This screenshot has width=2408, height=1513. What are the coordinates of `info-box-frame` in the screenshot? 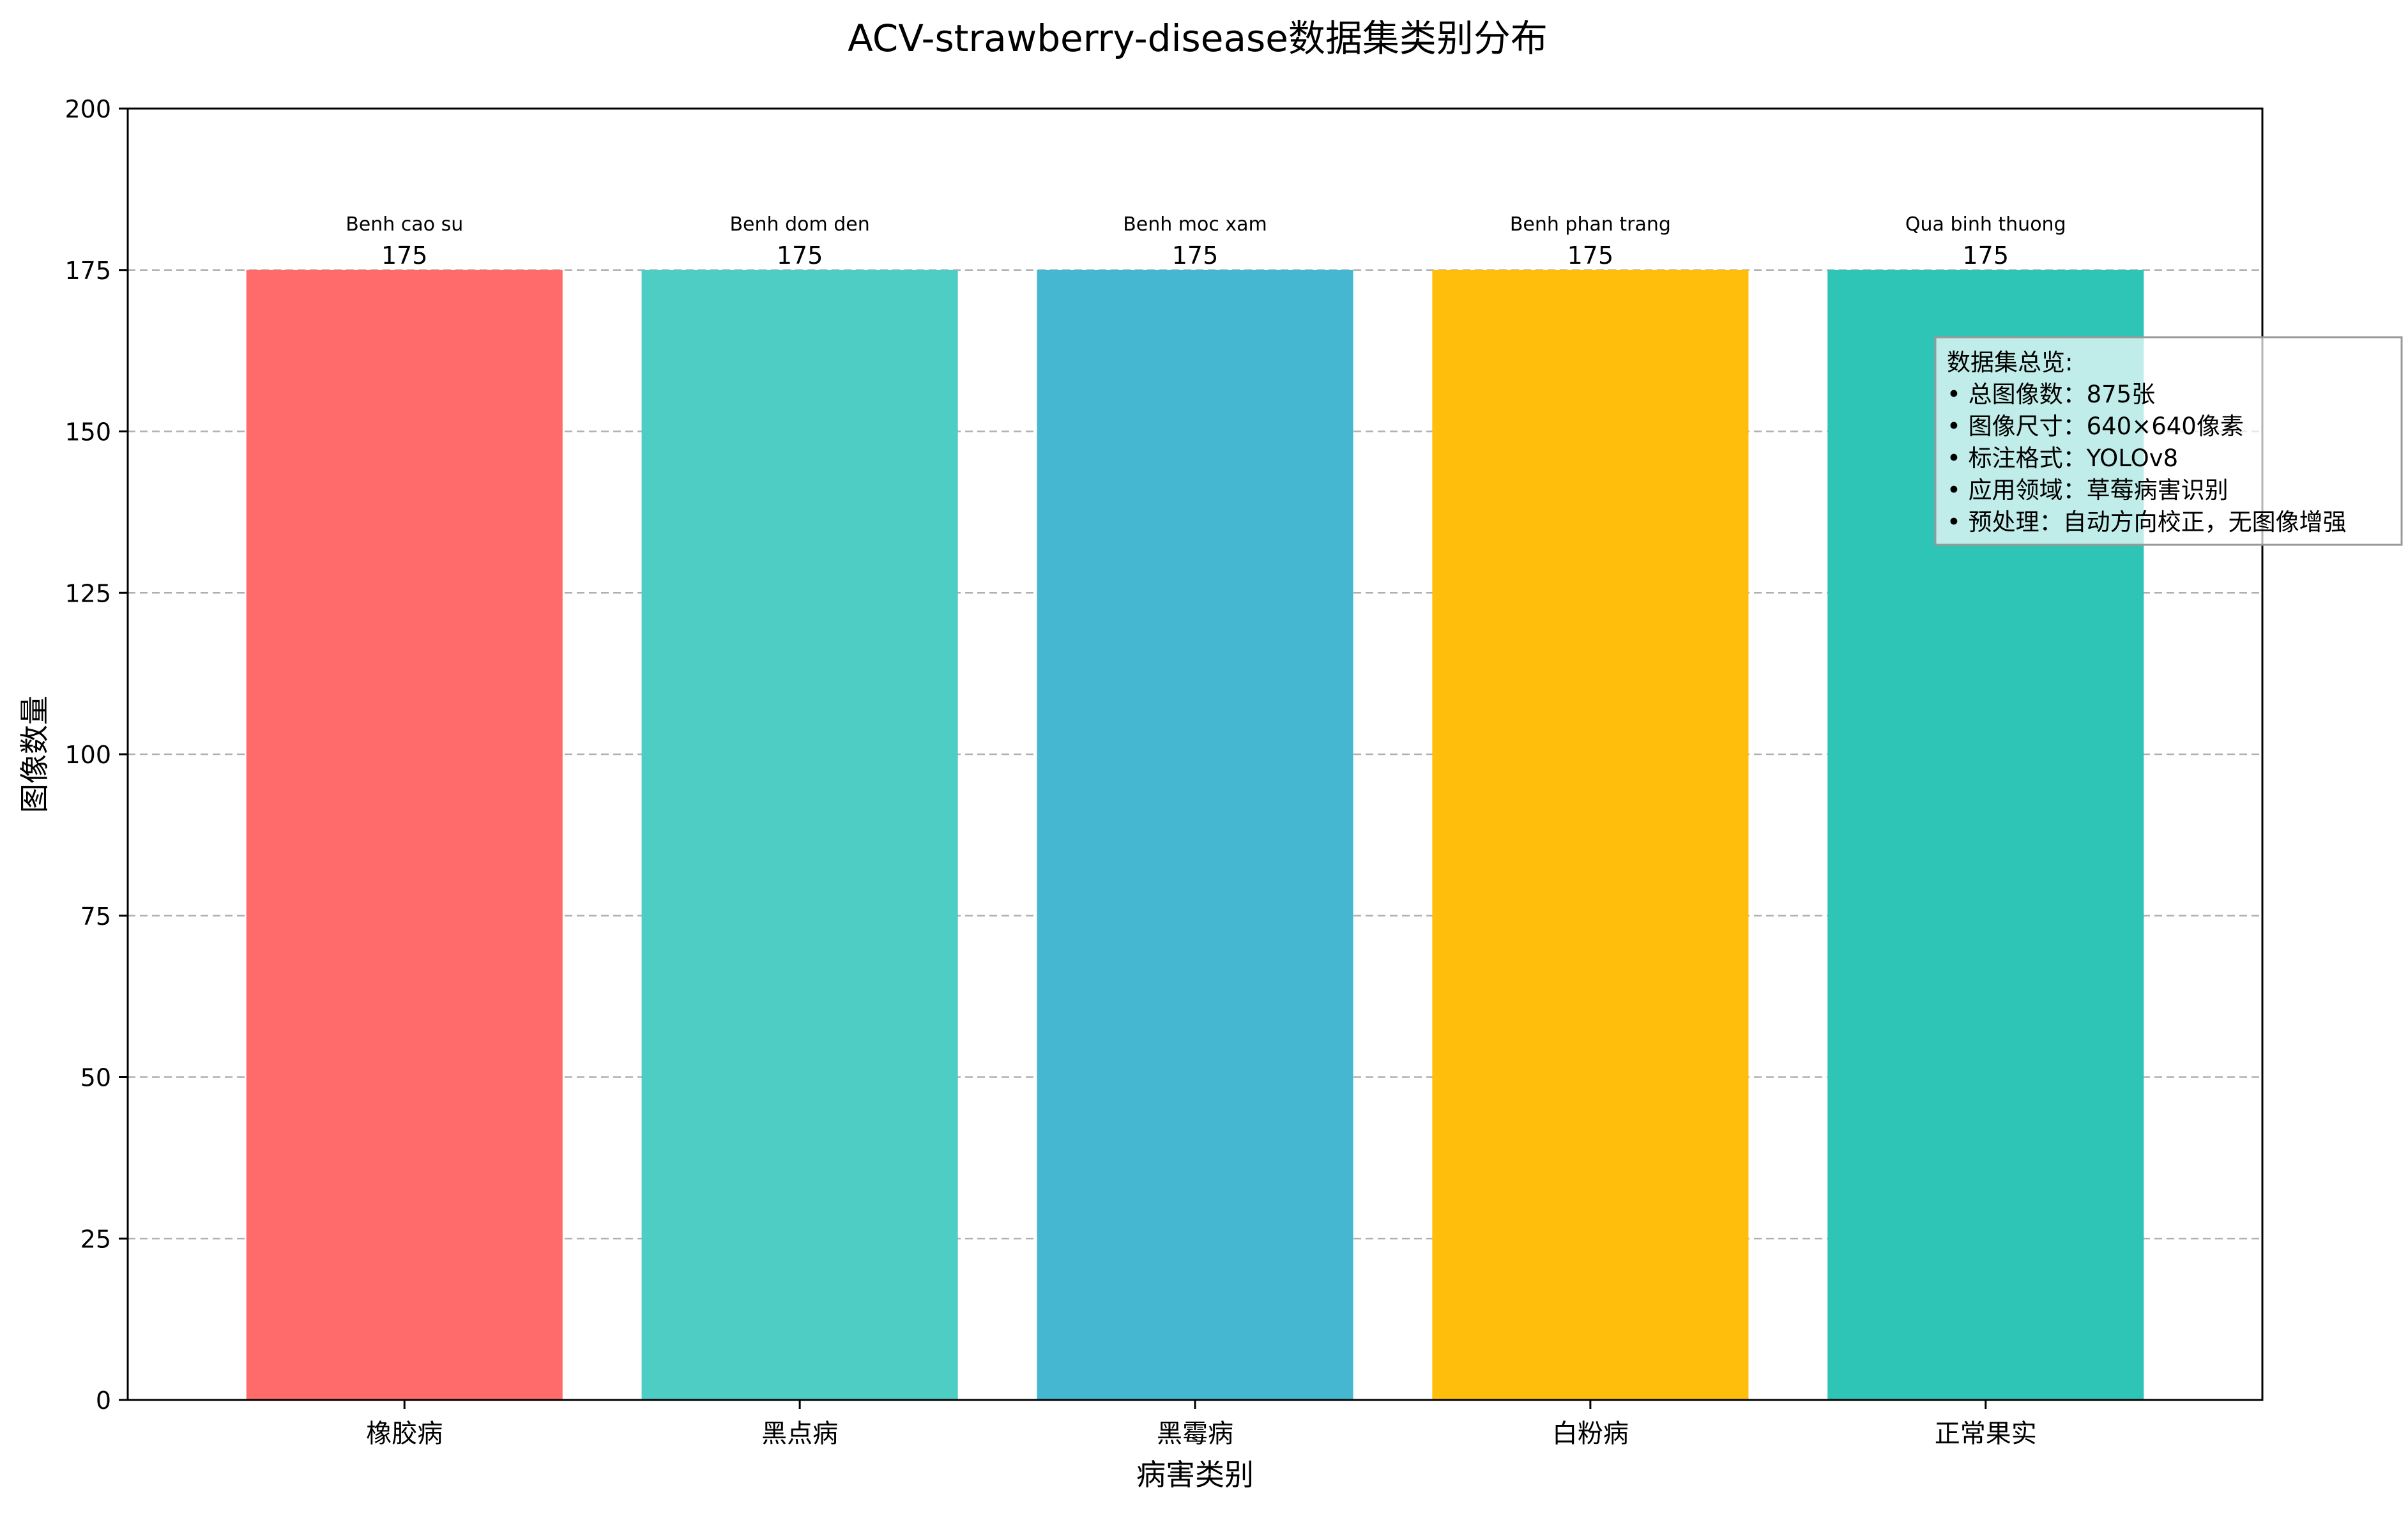 It's located at (2168, 441).